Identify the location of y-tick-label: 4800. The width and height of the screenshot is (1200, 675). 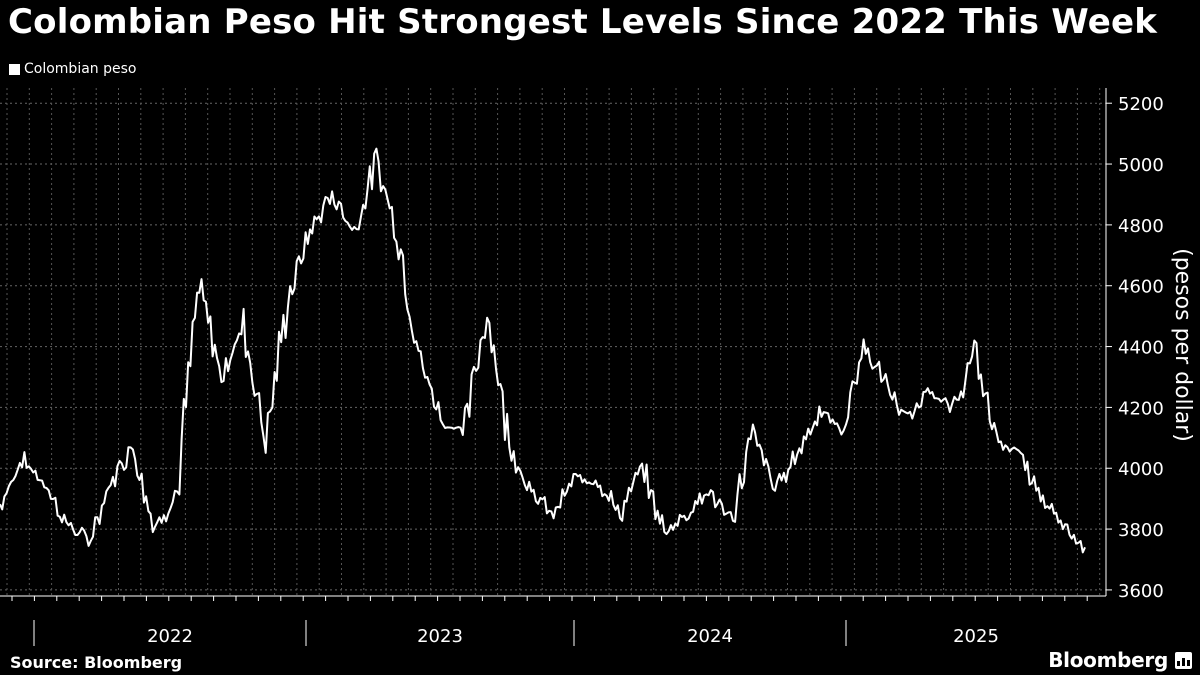
(1141, 226).